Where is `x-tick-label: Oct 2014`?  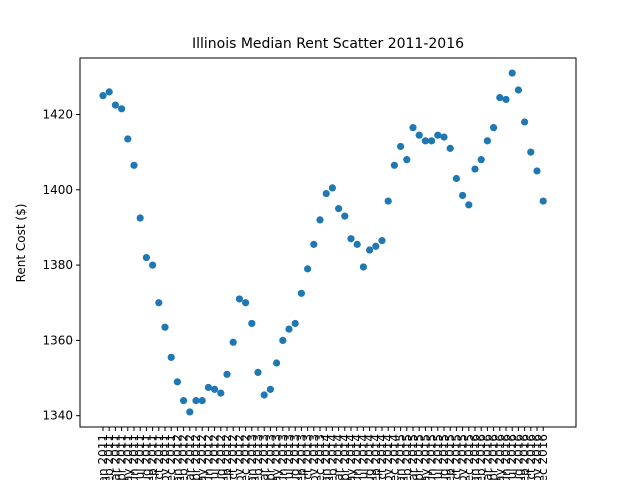
x-tick-label: Oct 2014 is located at coordinates (382, 457).